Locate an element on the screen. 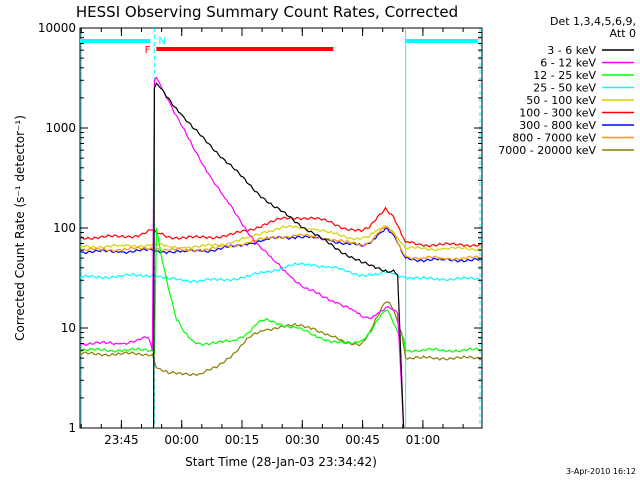  x-tick-label: 00:00 is located at coordinates (181, 440).